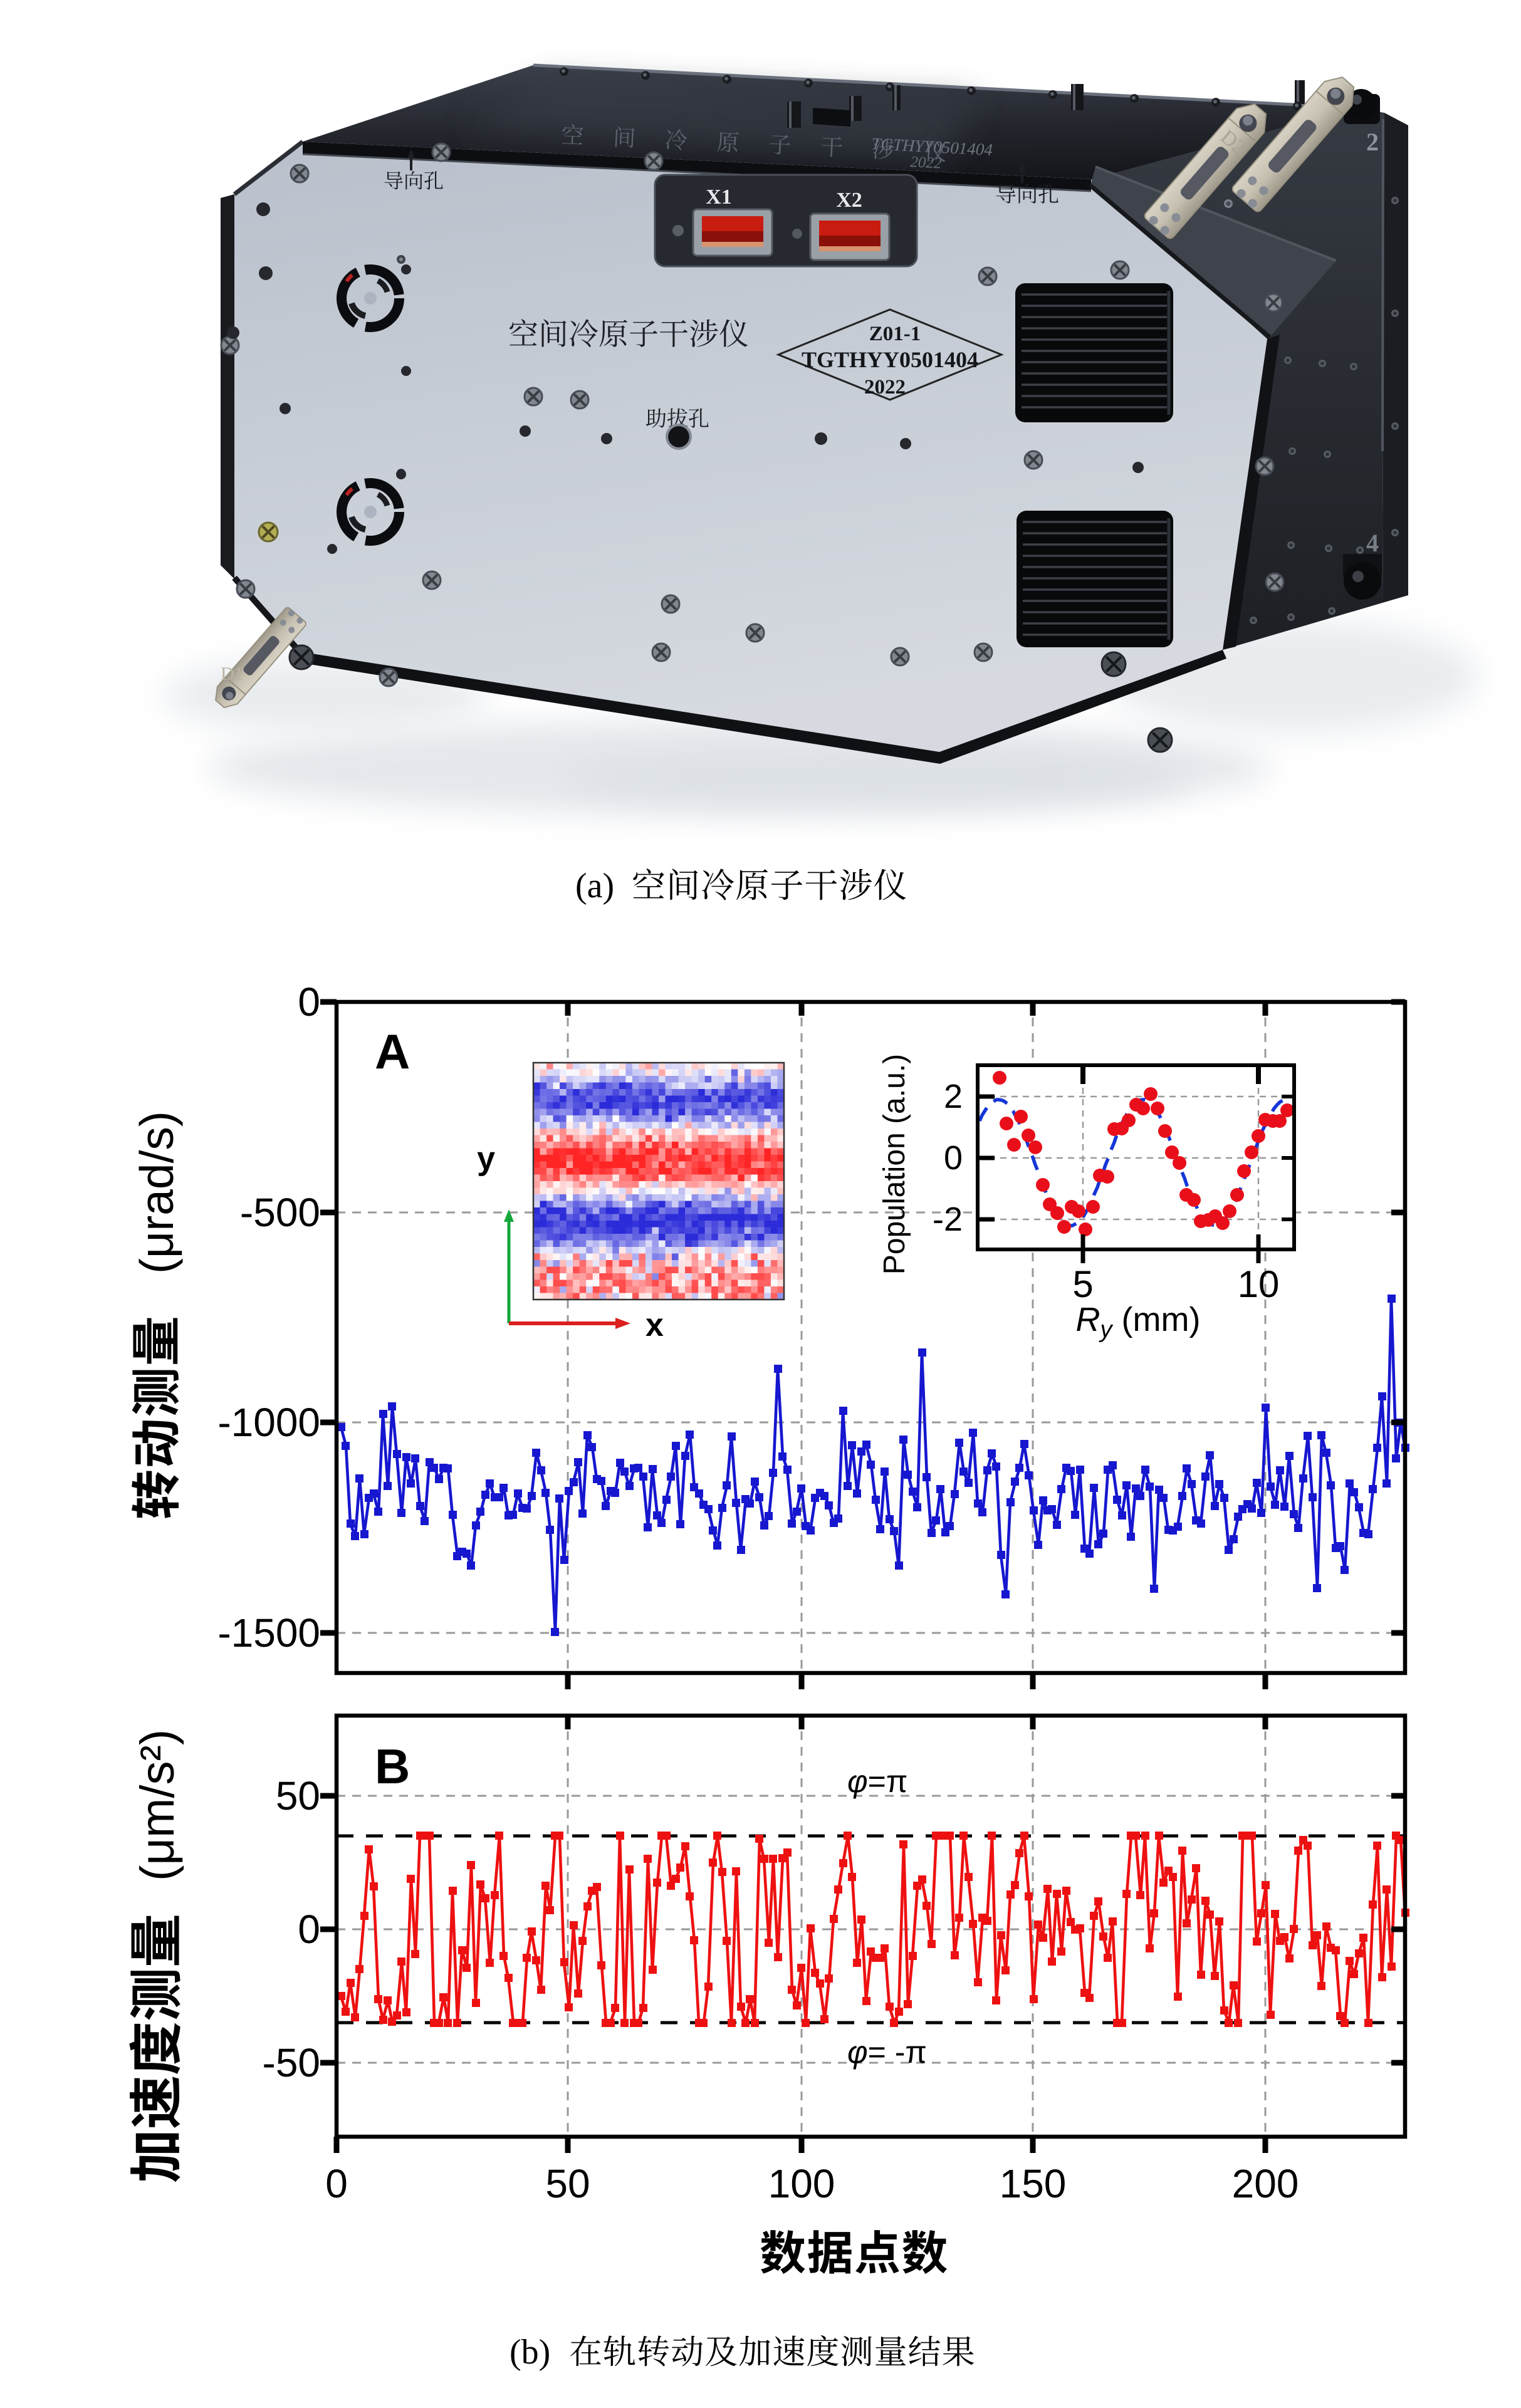 The image size is (1521, 2408). What do you see at coordinates (849, 200) in the screenshot?
I see `svg-text: X2` at bounding box center [849, 200].